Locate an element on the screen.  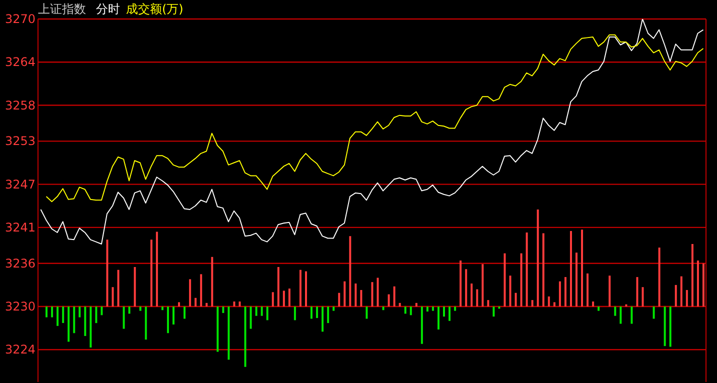
y-tick-label: 3236 is located at coordinates (20, 263).